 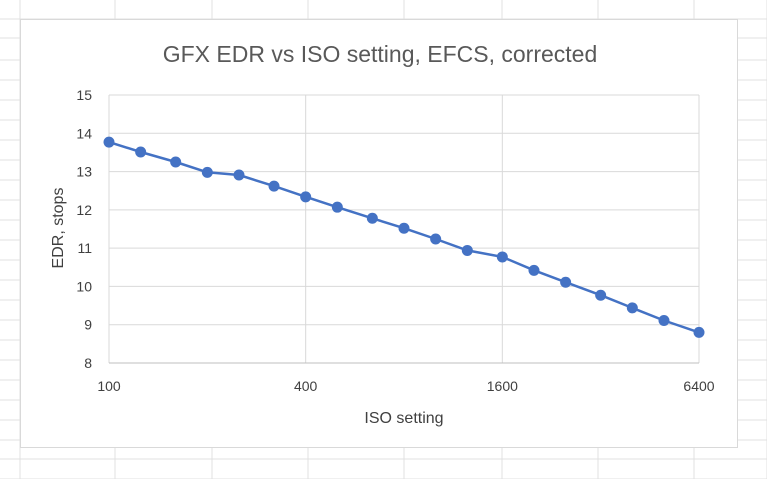 What do you see at coordinates (88, 363) in the screenshot?
I see `y-tick-label: 8` at bounding box center [88, 363].